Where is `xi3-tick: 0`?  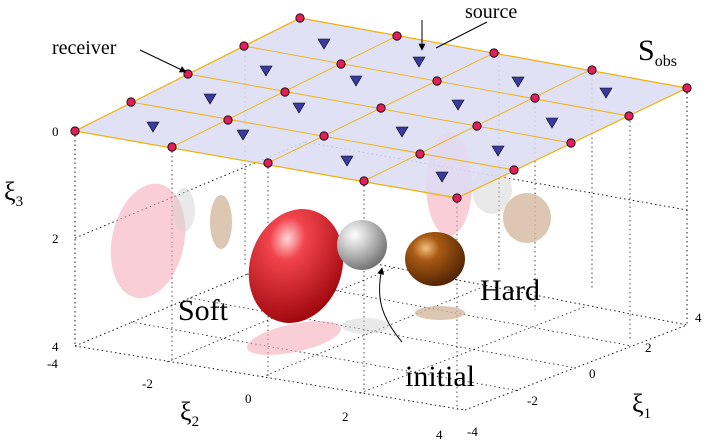
xi3-tick: 0 is located at coordinates (55, 131).